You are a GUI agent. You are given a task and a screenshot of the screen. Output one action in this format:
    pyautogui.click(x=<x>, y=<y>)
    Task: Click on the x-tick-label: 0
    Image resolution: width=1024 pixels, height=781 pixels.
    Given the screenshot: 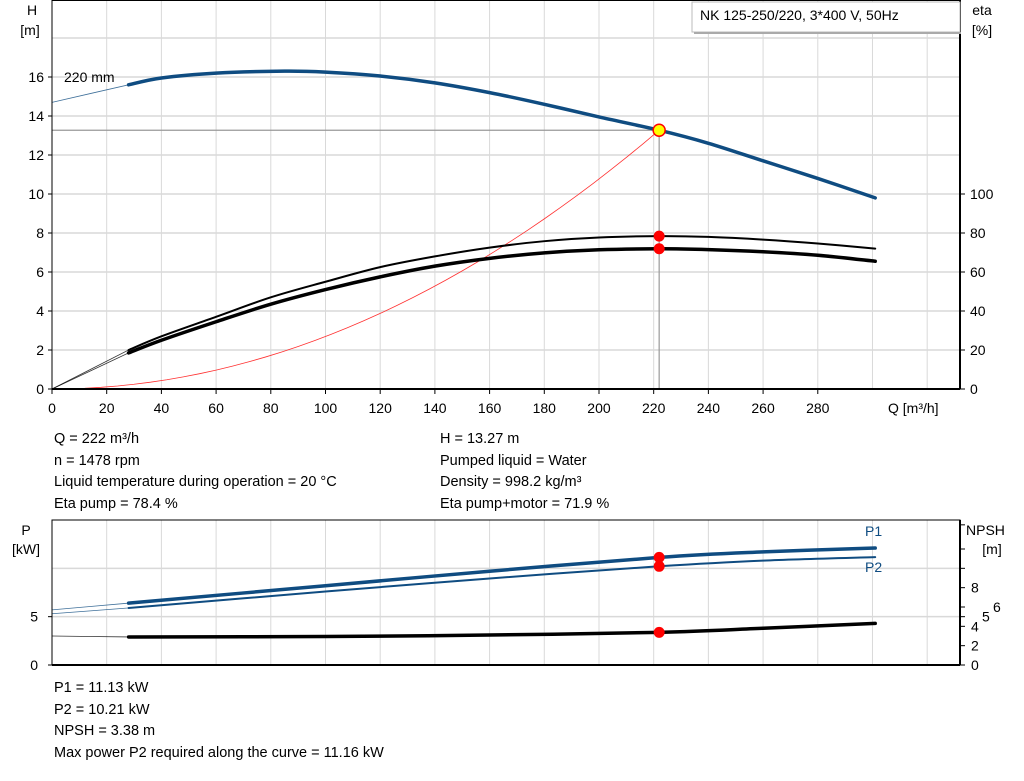 What is the action you would take?
    pyautogui.click(x=52, y=408)
    